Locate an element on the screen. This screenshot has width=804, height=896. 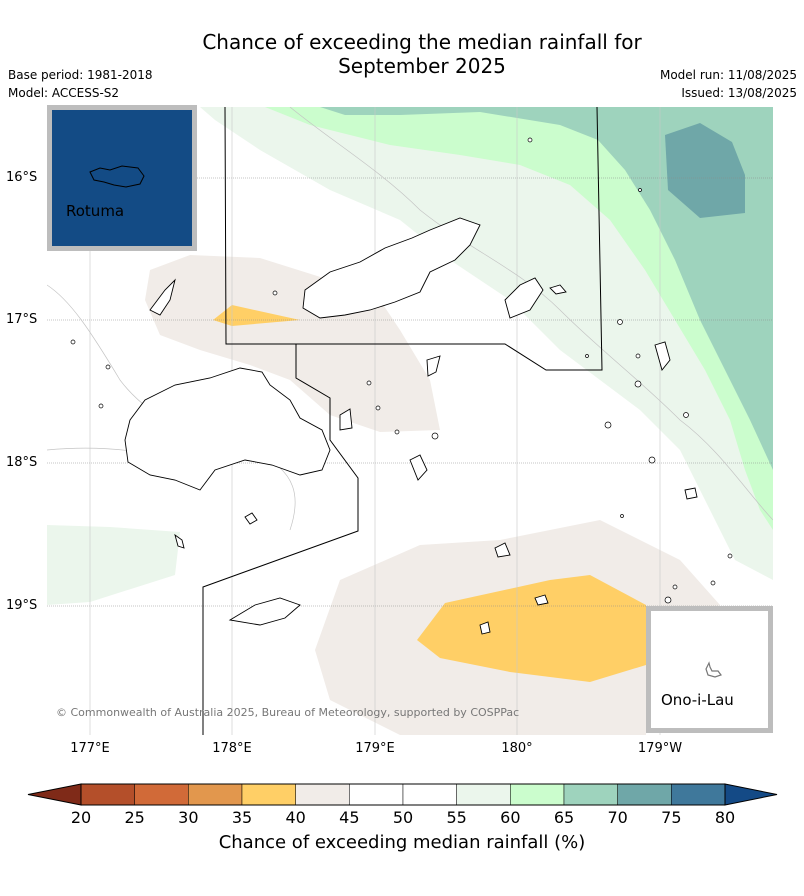
issued-date: Issued: 13/08/2025 is located at coordinates (739, 93).